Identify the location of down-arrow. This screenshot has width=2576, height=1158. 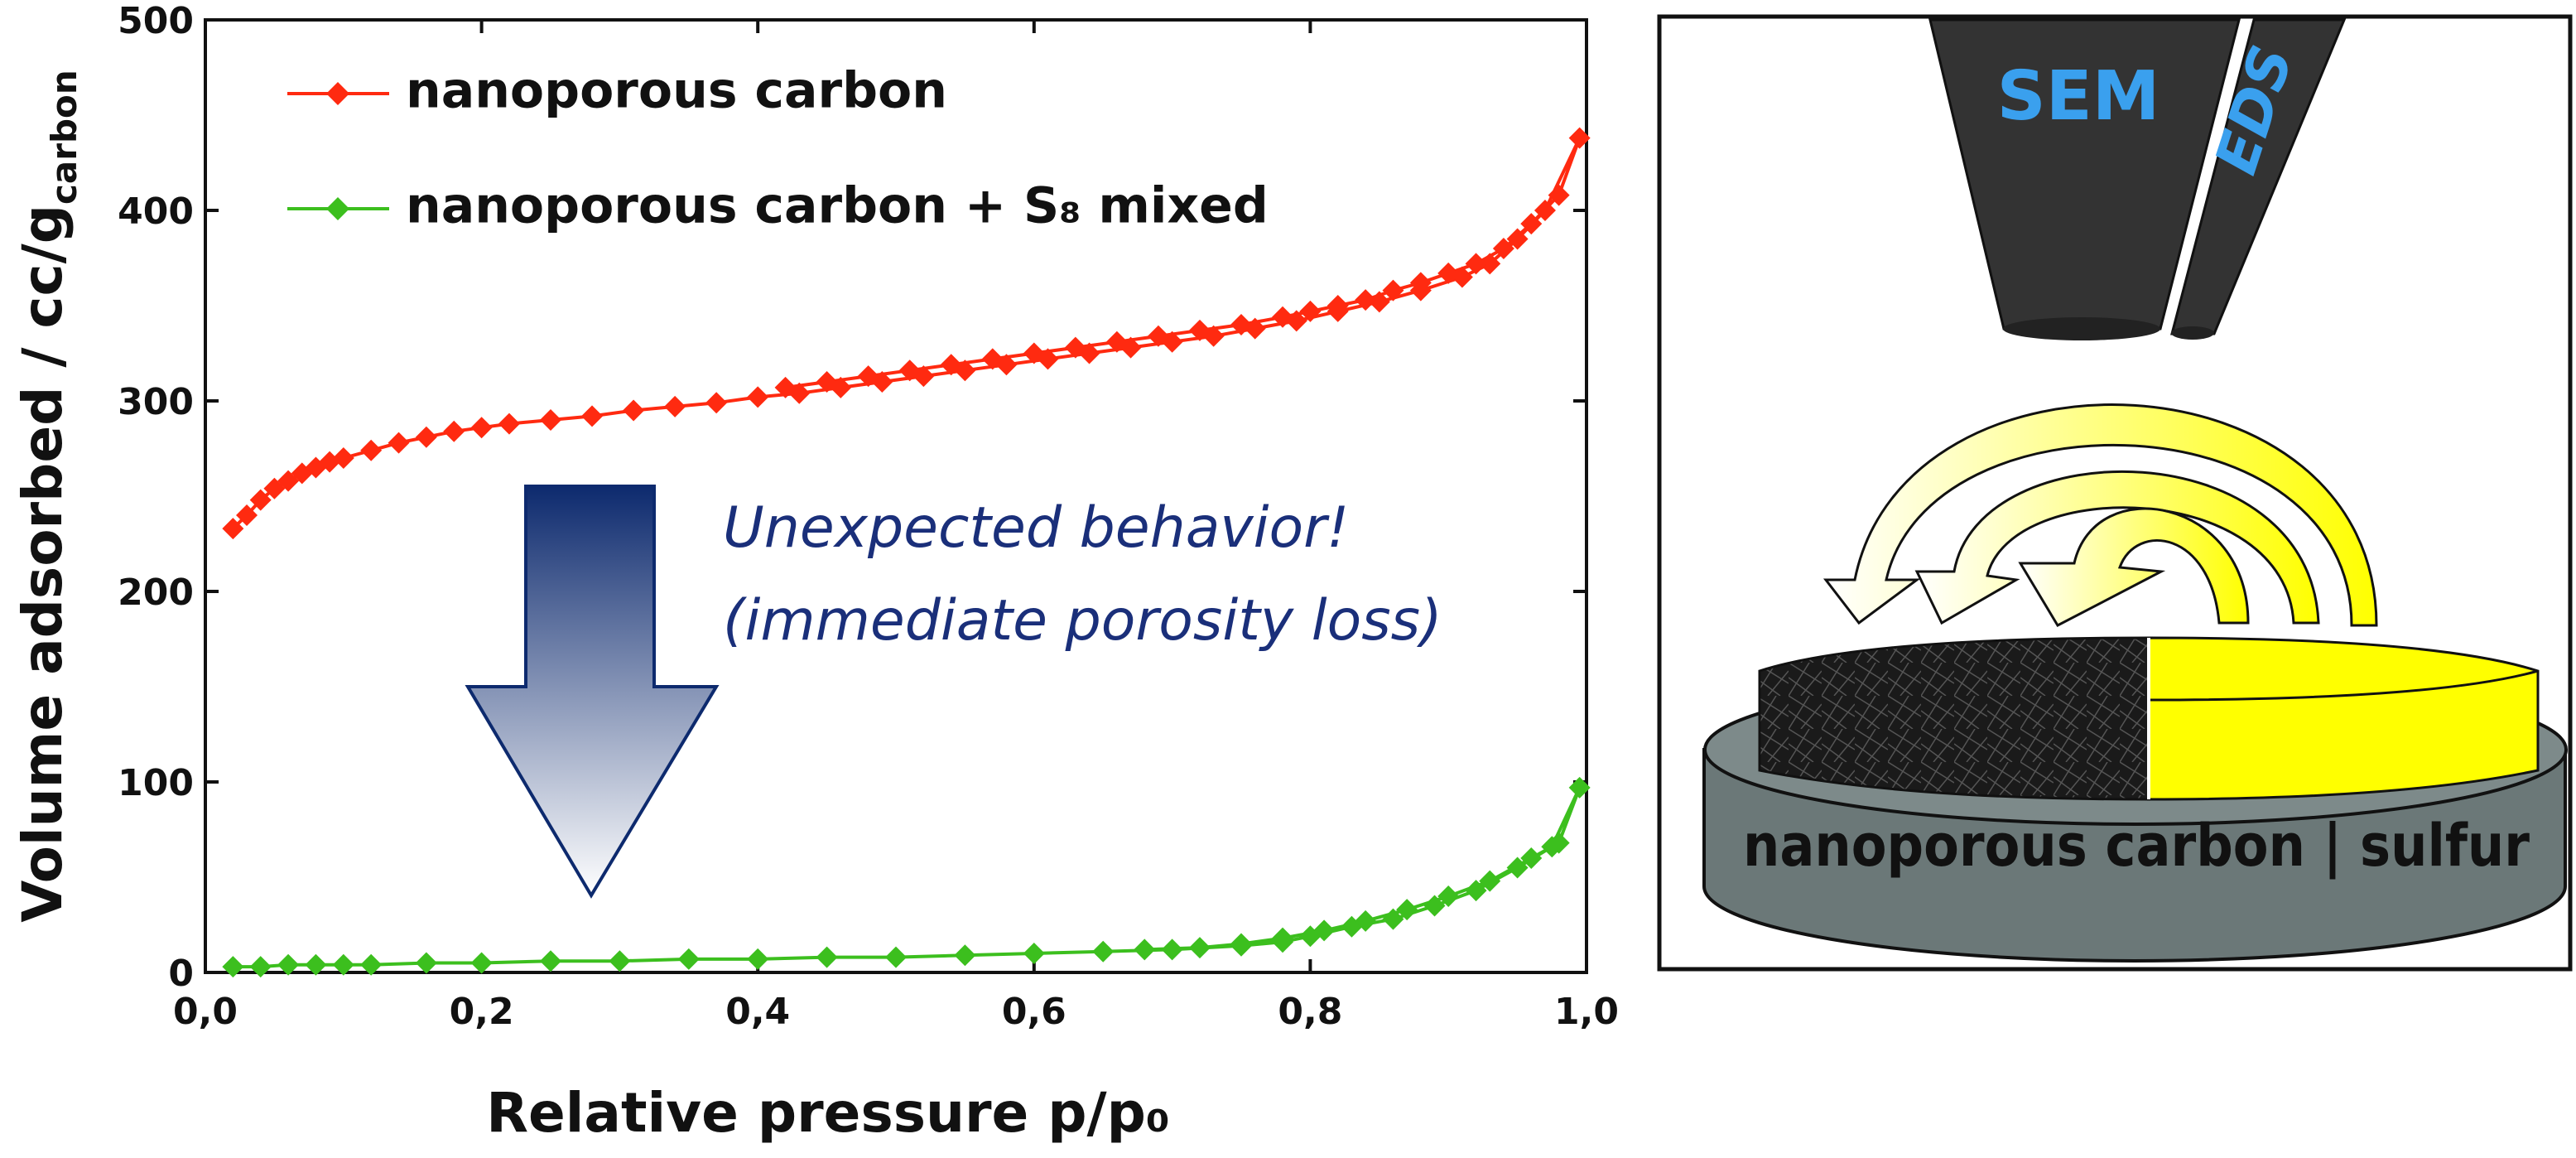
(592, 692).